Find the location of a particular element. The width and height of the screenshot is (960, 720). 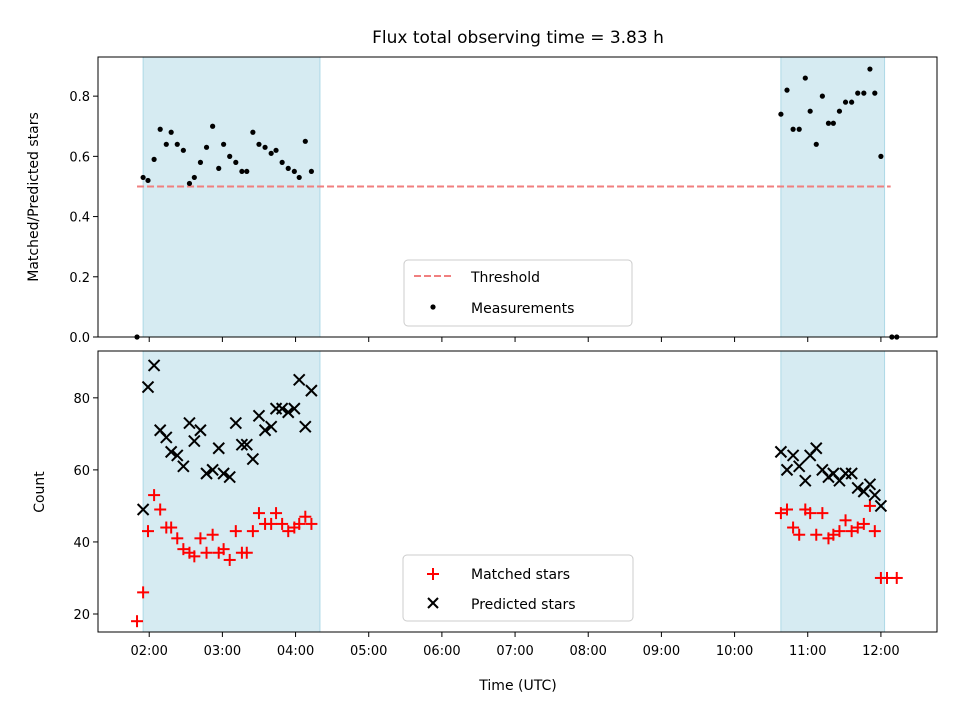

chart-title: Flux total observing time = 3.83 h is located at coordinates (518, 38).